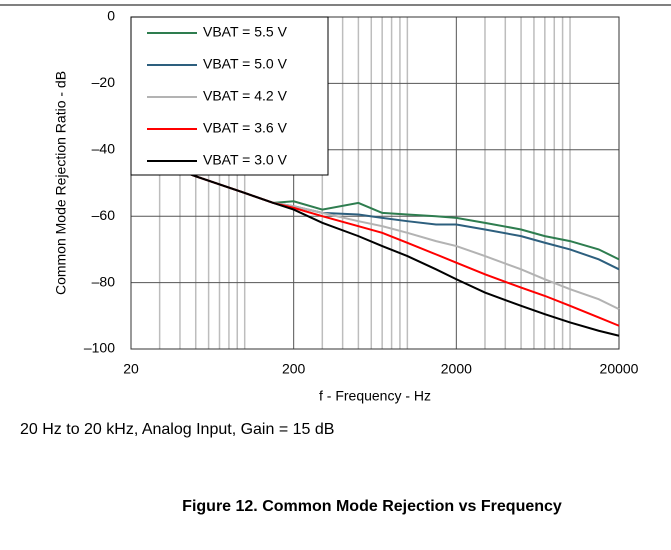 The image size is (671, 550). Describe the element at coordinates (104, 149) in the screenshot. I see `y-tick-label: –40` at that location.